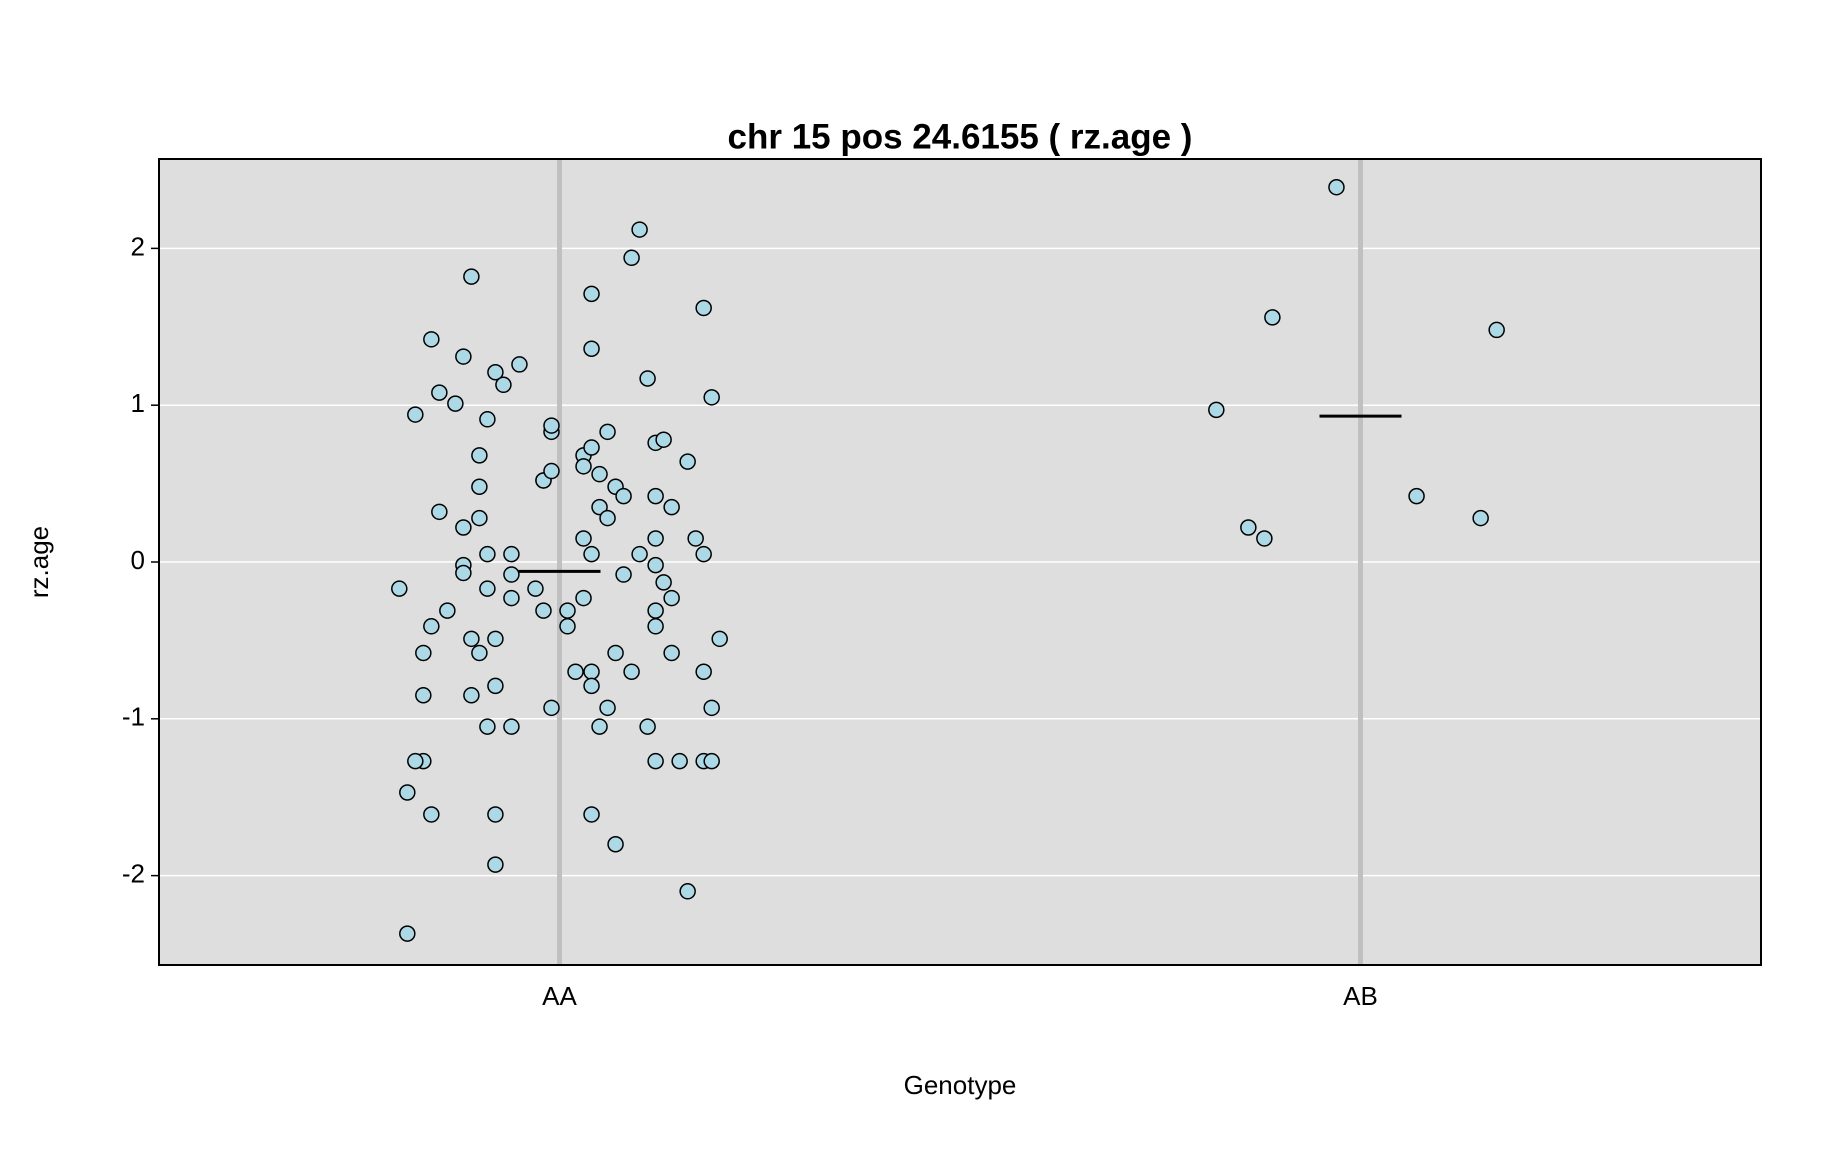 The width and height of the screenshot is (1824, 1152). I want to click on y-tick-label: 1, so click(138, 403).